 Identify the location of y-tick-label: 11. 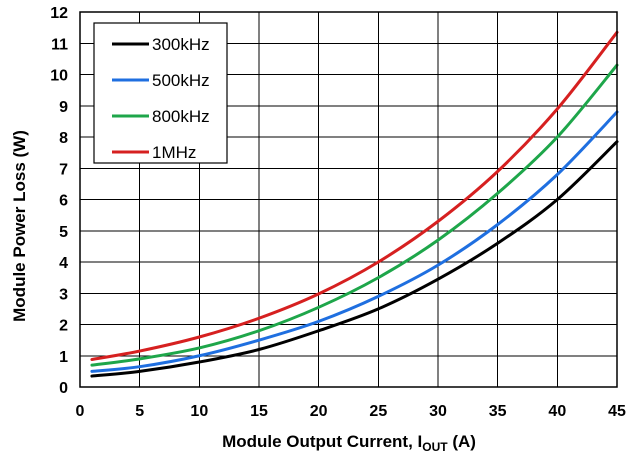
(59, 44).